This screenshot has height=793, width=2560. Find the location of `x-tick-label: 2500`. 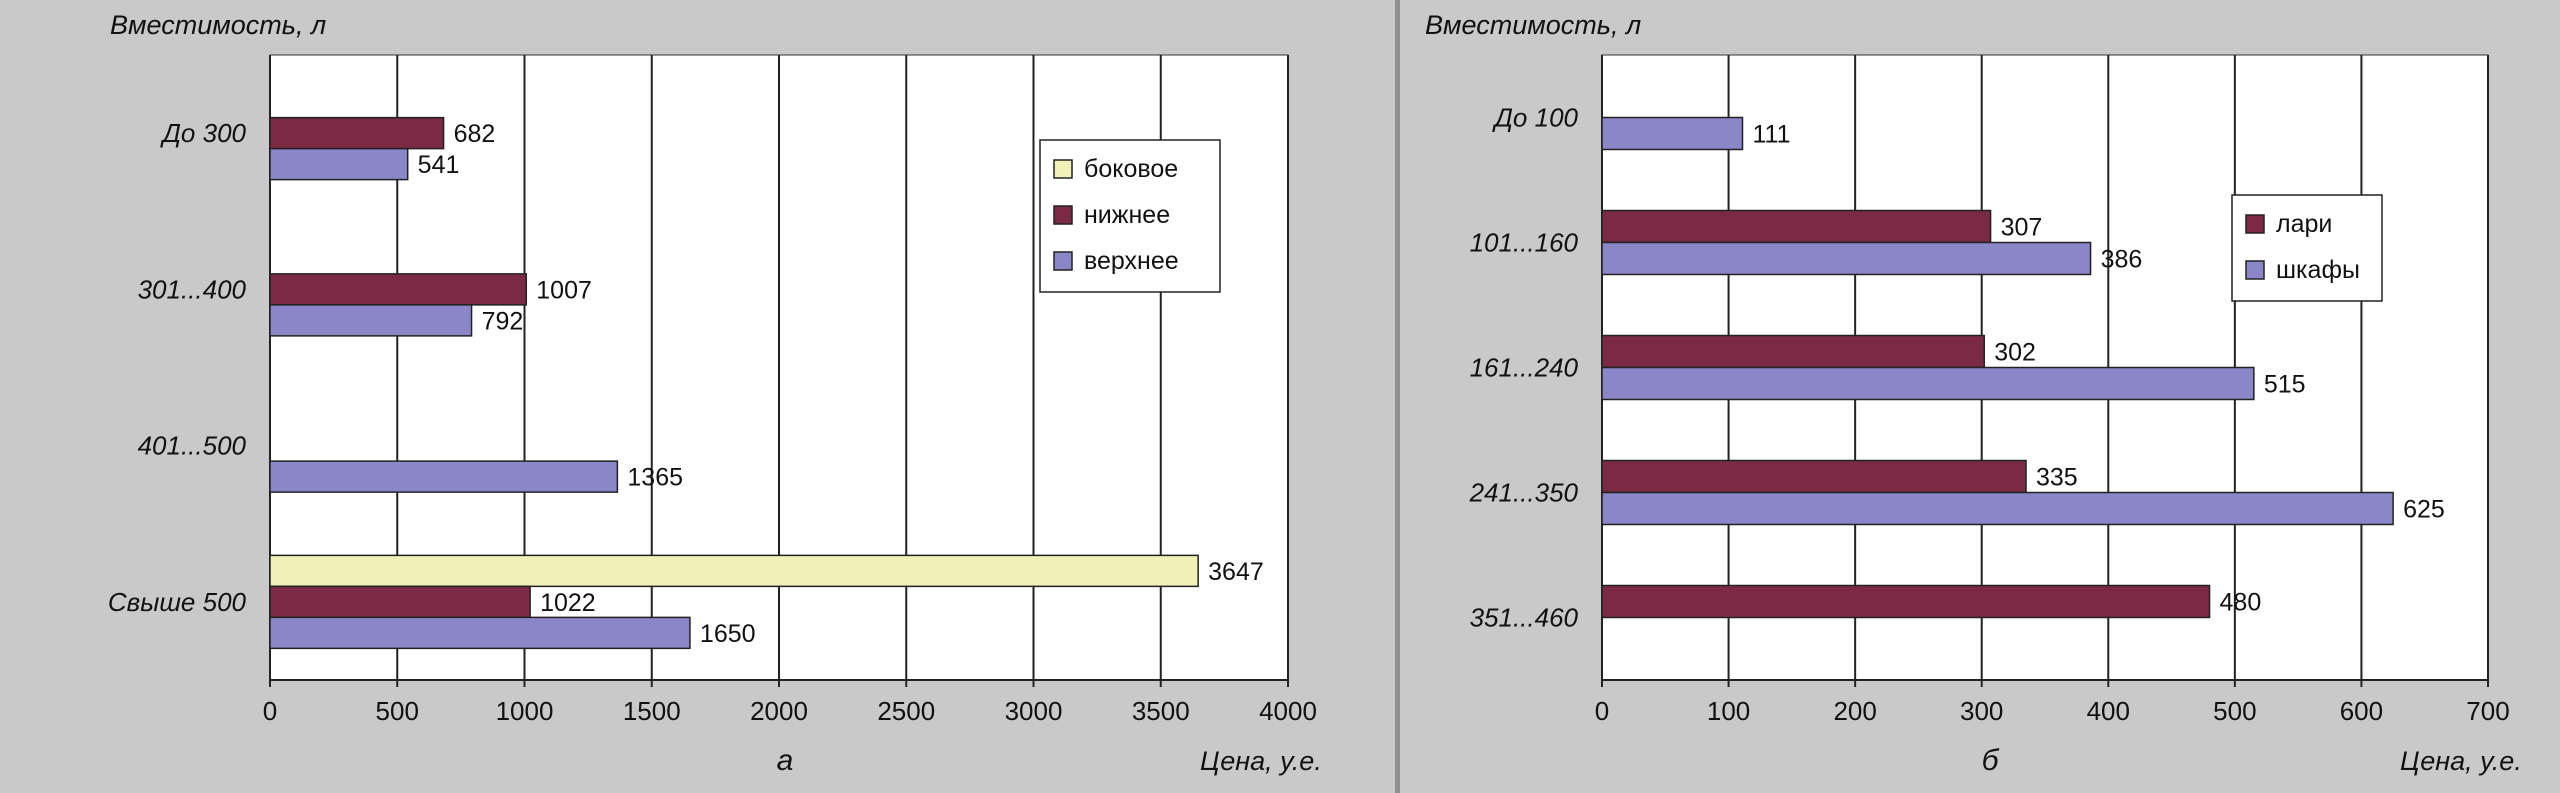

x-tick-label: 2500 is located at coordinates (906, 711).